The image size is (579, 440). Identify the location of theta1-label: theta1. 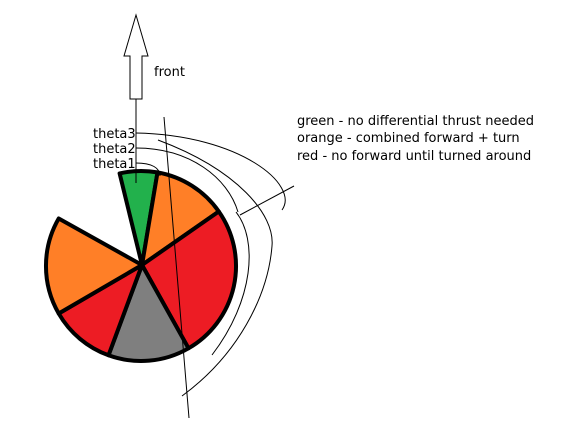
(114, 164).